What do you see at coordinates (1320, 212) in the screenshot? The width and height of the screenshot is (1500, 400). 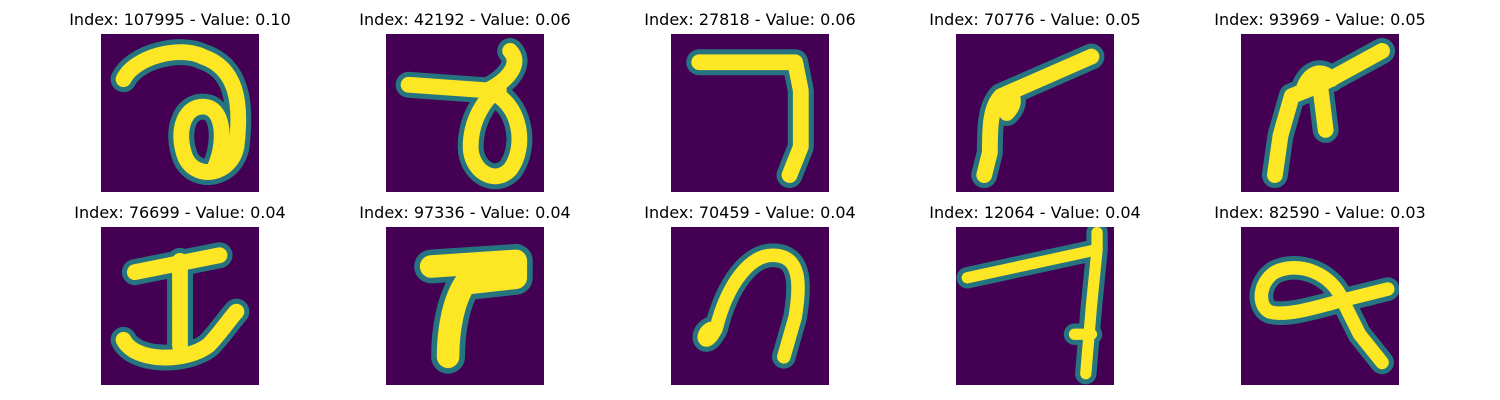 I see `panel-title: Index: 82590 - Value: 0.03` at bounding box center [1320, 212].